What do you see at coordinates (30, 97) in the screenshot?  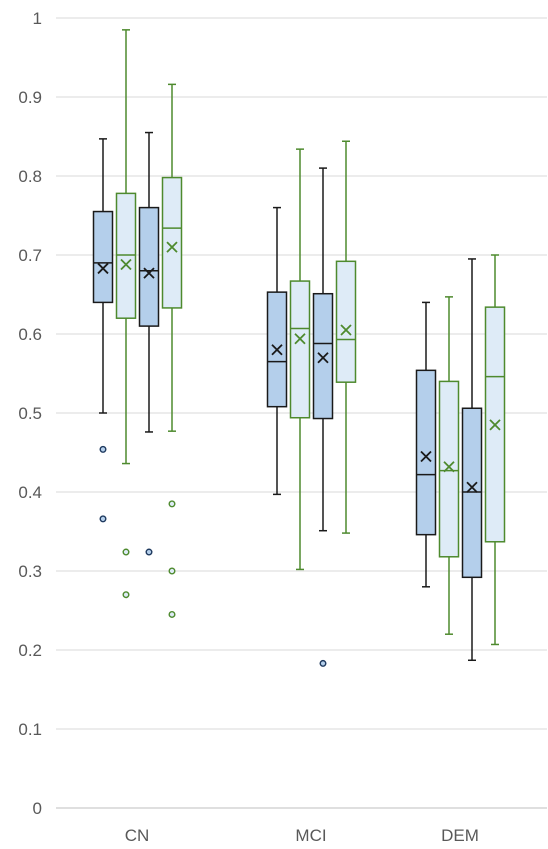 I see `y-tick-label: 0.9` at bounding box center [30, 97].